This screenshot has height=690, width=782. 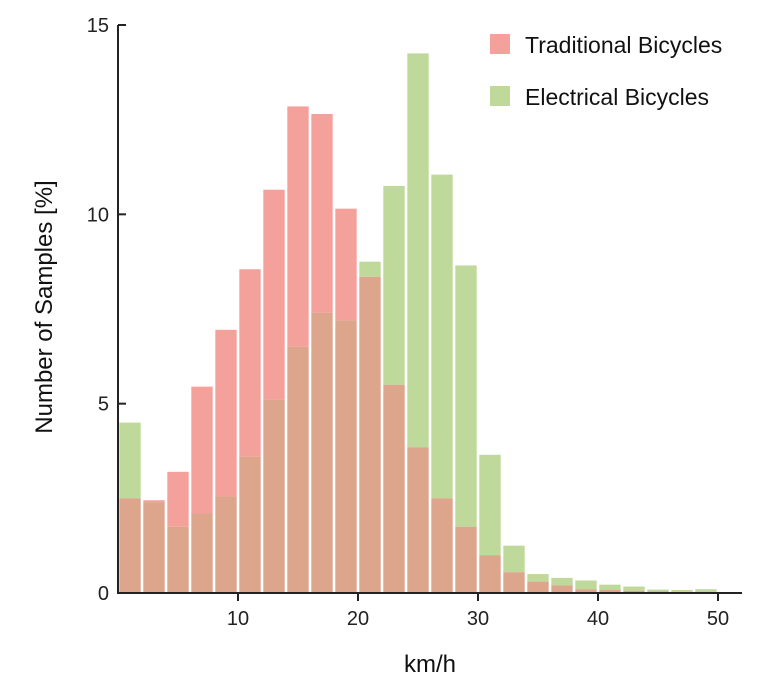 I want to click on legend: Traditional Bicycles Electrical Bicycles, so click(x=606, y=71).